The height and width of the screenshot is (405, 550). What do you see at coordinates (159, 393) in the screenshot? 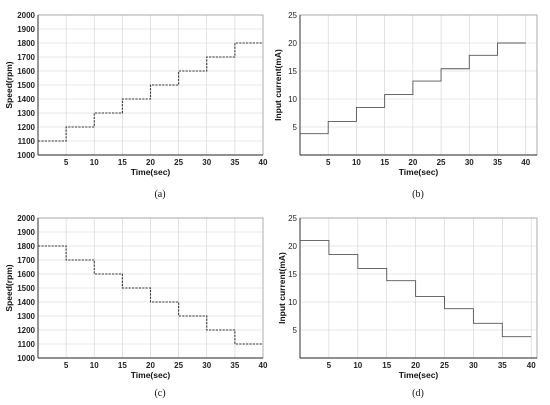
I see `panel-caption: (c)` at bounding box center [159, 393].